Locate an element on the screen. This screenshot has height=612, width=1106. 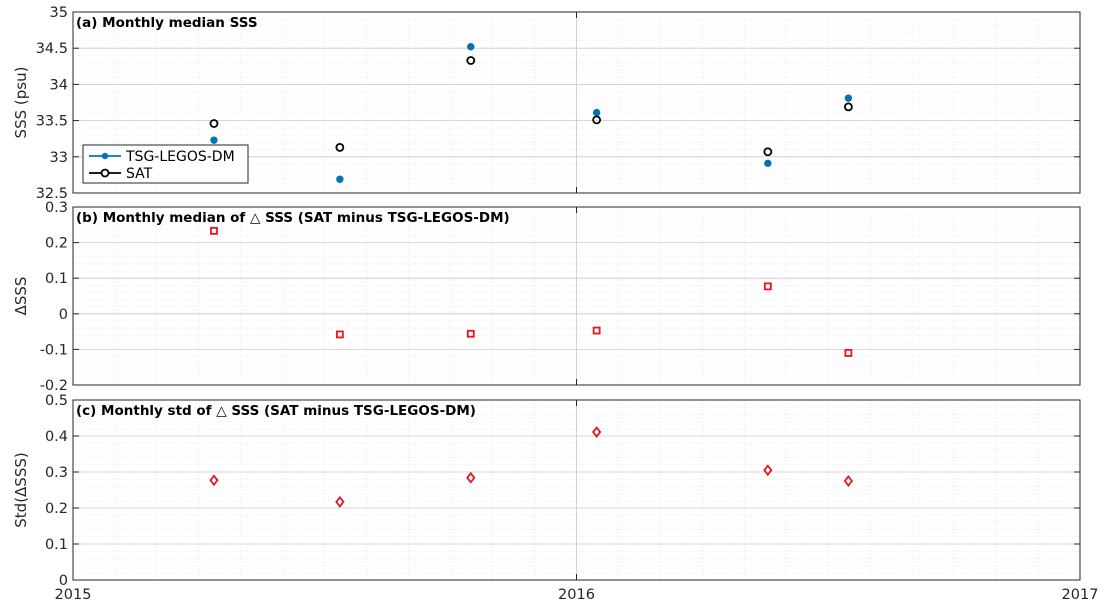
x-tick-label: 2017 is located at coordinates (1080, 595).